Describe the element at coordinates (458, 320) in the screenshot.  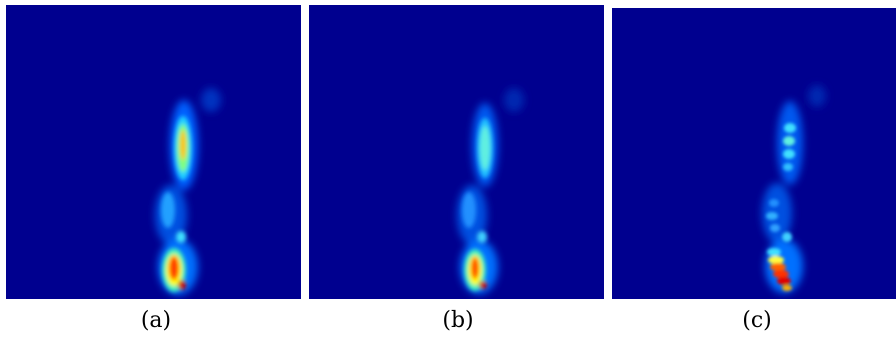
I see `panel-caption: (b)` at that location.